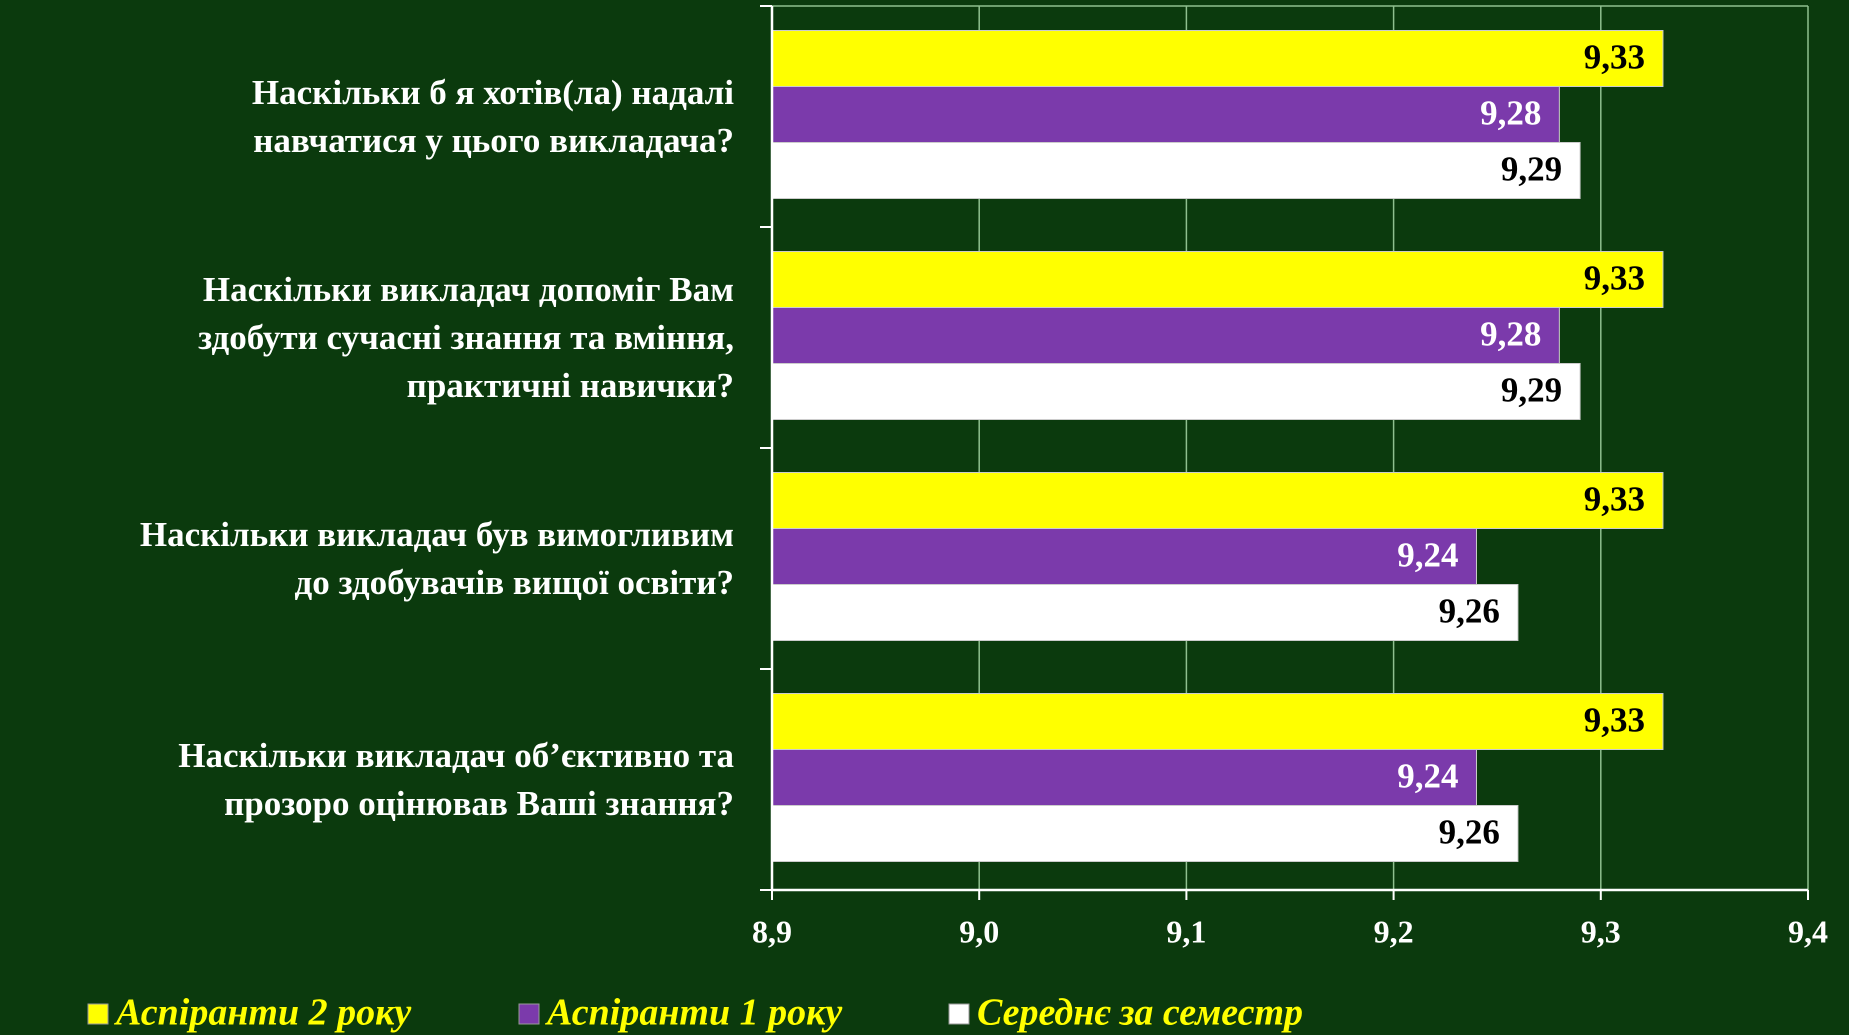 The height and width of the screenshot is (1035, 1849). Describe the element at coordinates (1186, 931) in the screenshot. I see `x-tick-label: 9,1` at that location.